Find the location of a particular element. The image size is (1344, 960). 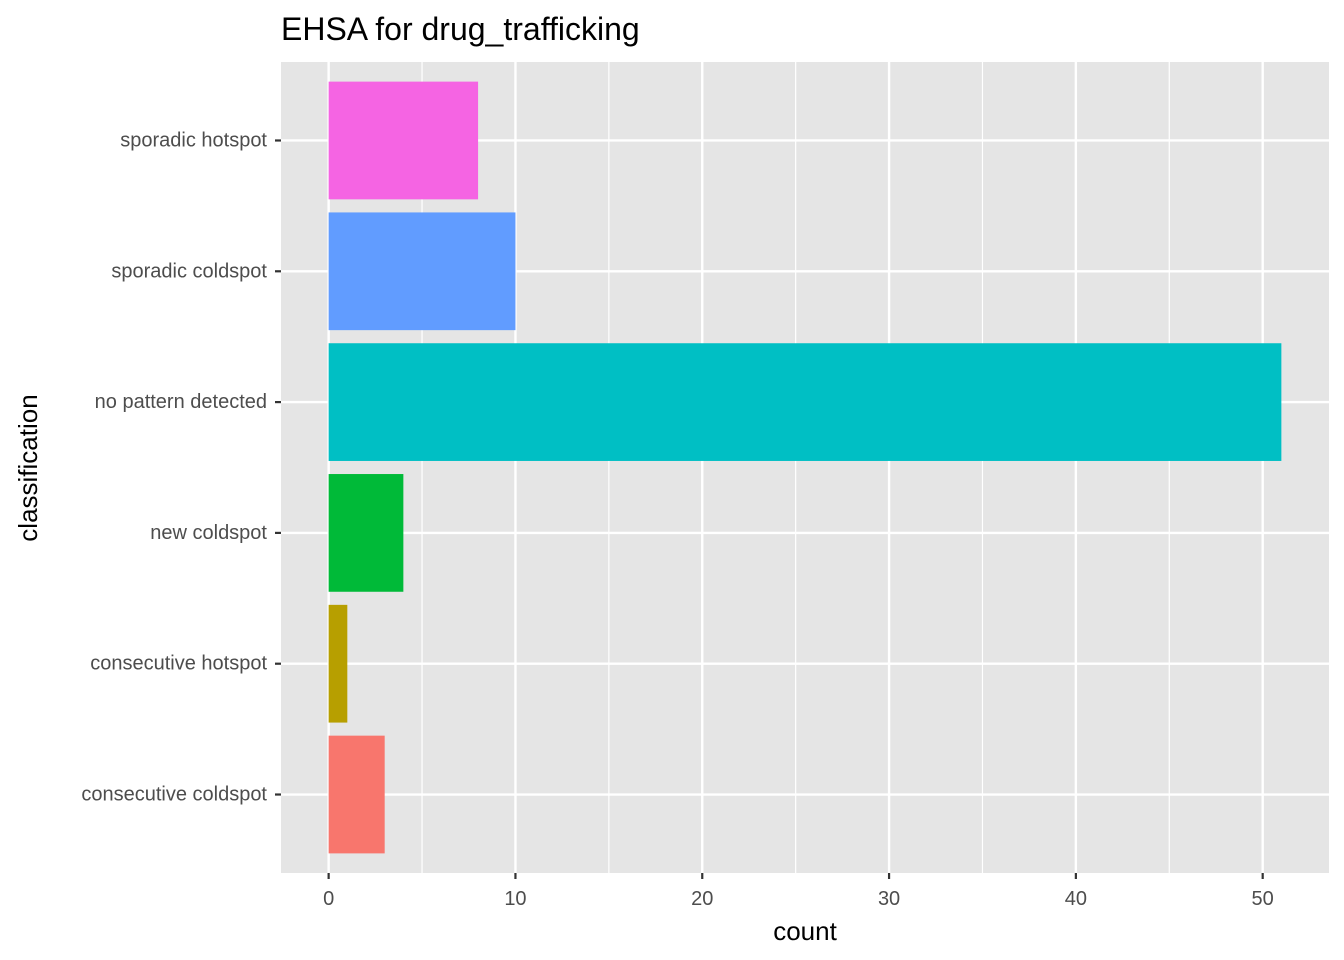

bar-new-coldspot is located at coordinates (366, 533).